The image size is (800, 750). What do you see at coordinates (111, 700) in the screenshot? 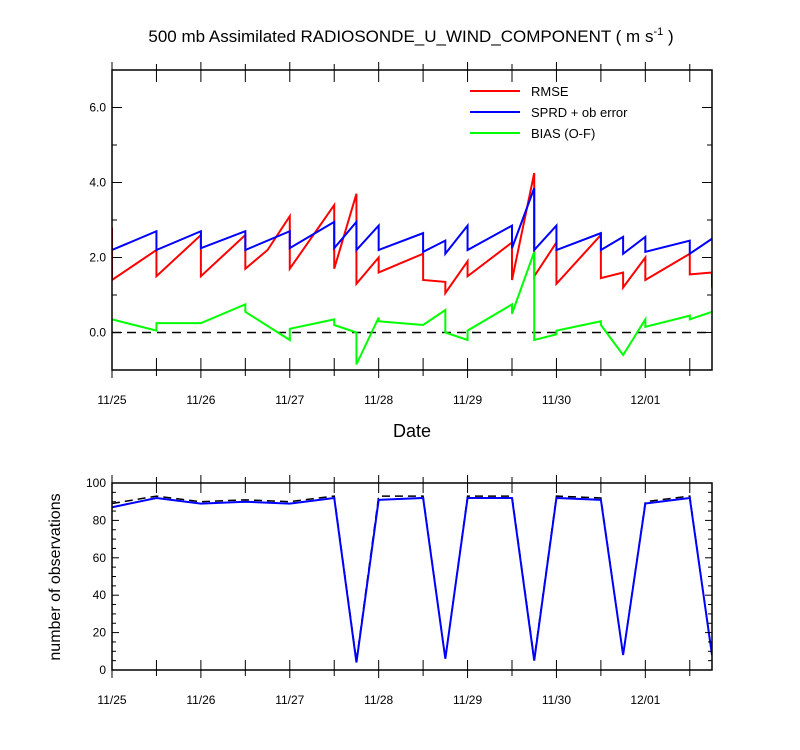
I see `bottom-x-tick-label: 11/25` at bounding box center [111, 700].